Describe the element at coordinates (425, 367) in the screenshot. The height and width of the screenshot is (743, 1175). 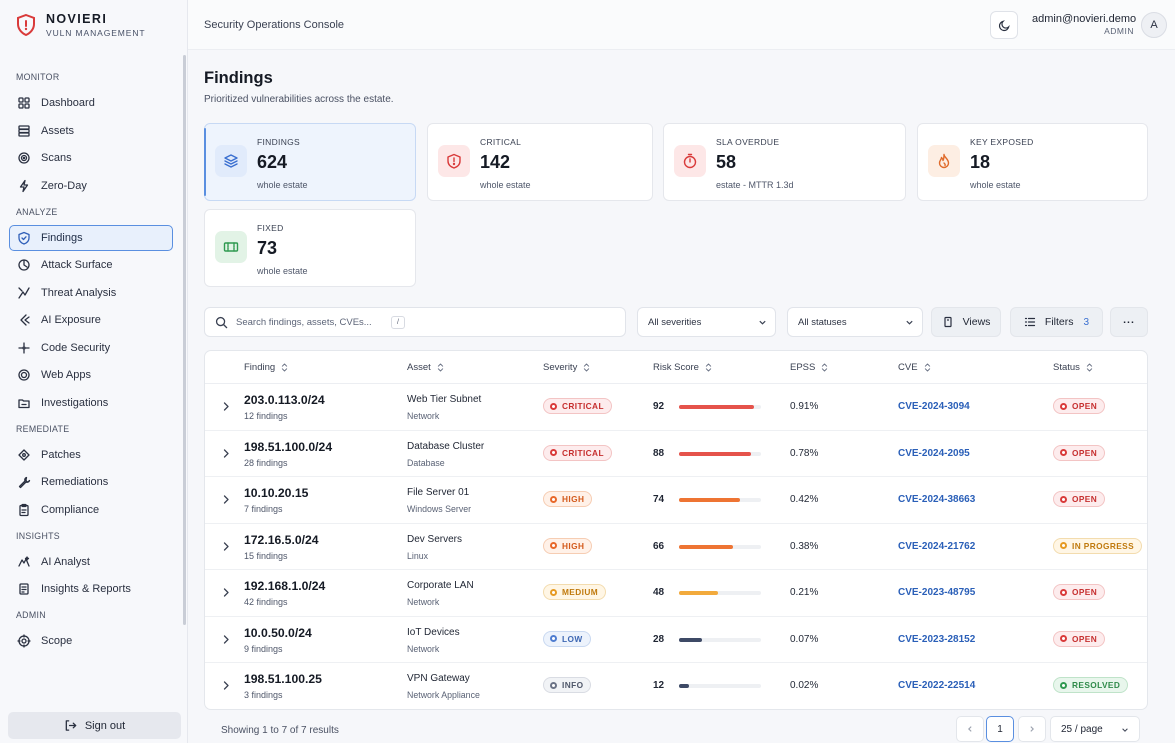
I see `column-header-asset: Asset` at that location.